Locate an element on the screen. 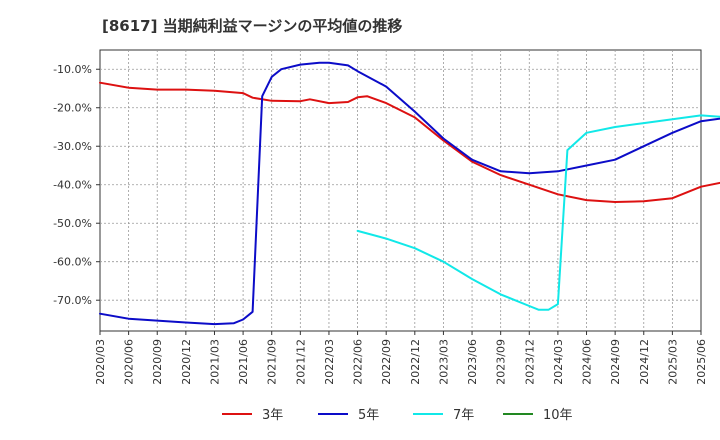 The image size is (720, 440). y-tick-label: -40.0% is located at coordinates (72, 185).